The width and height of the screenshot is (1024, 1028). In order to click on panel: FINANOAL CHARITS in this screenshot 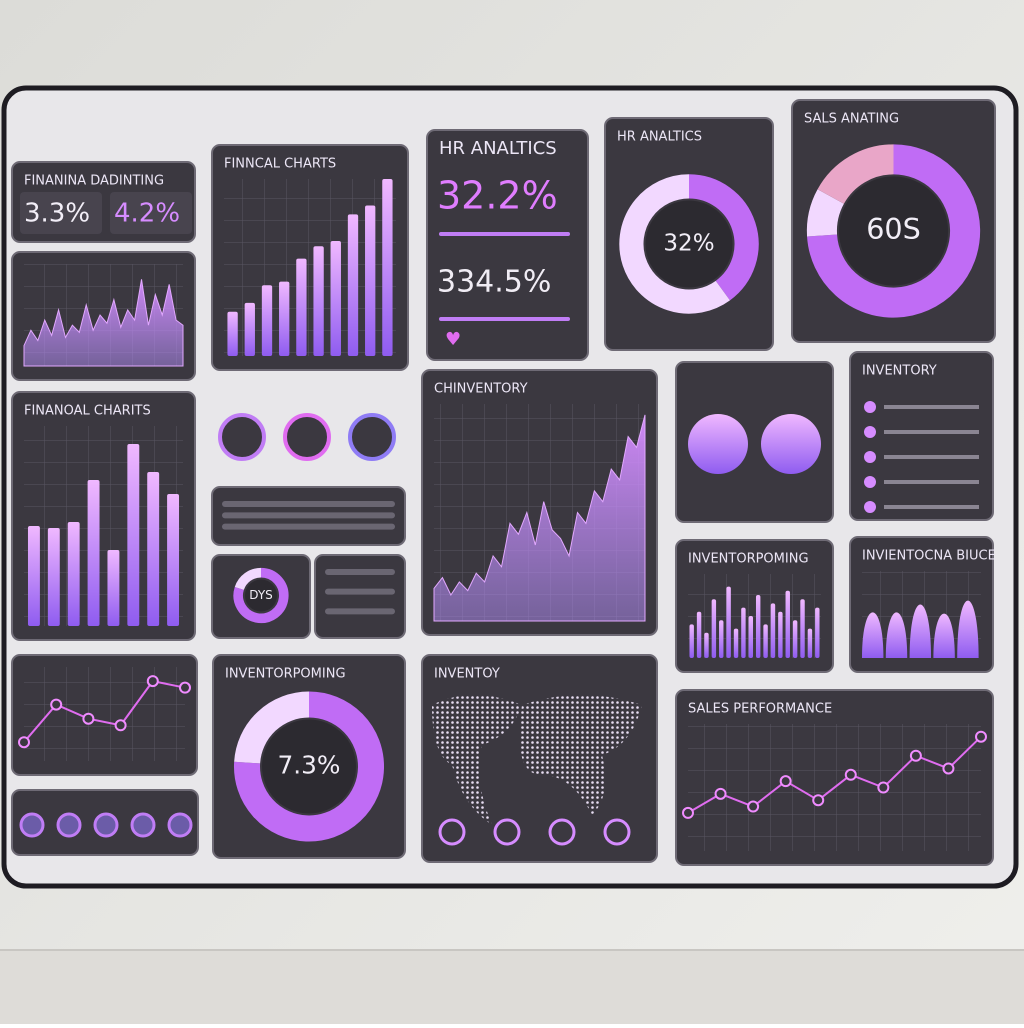, I will do `click(103, 516)`.